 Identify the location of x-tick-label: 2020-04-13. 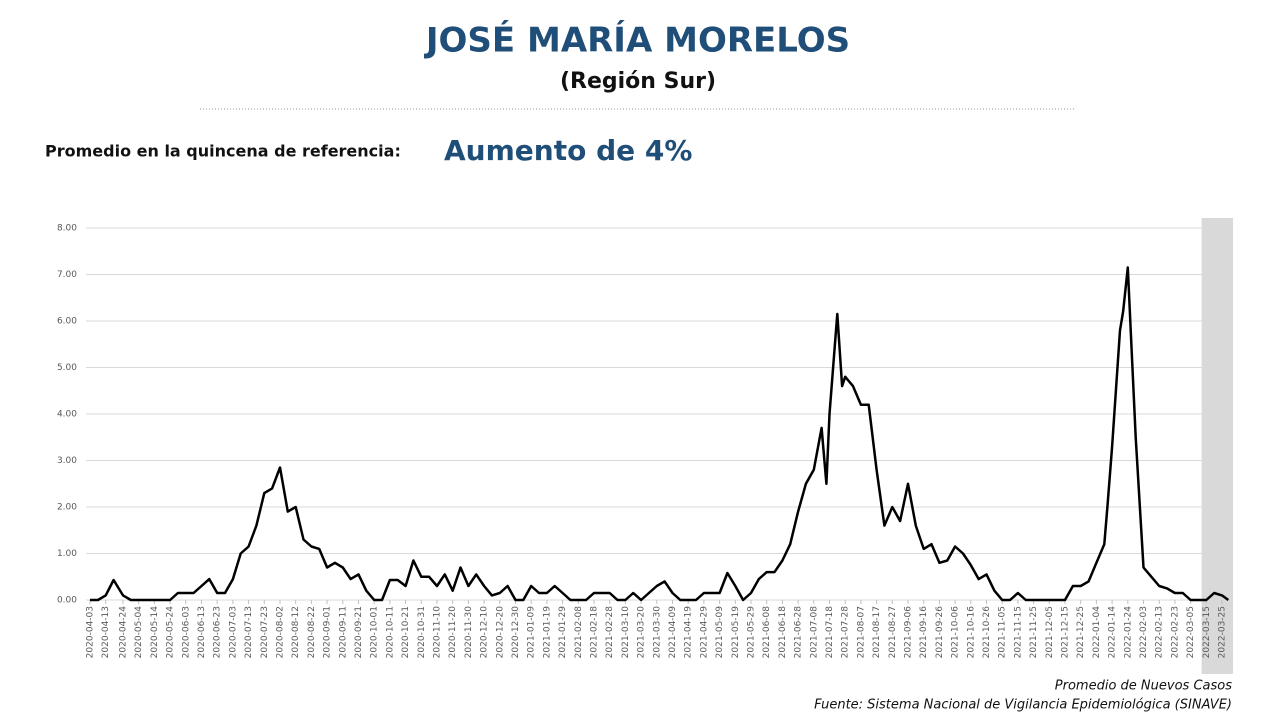
(106, 632).